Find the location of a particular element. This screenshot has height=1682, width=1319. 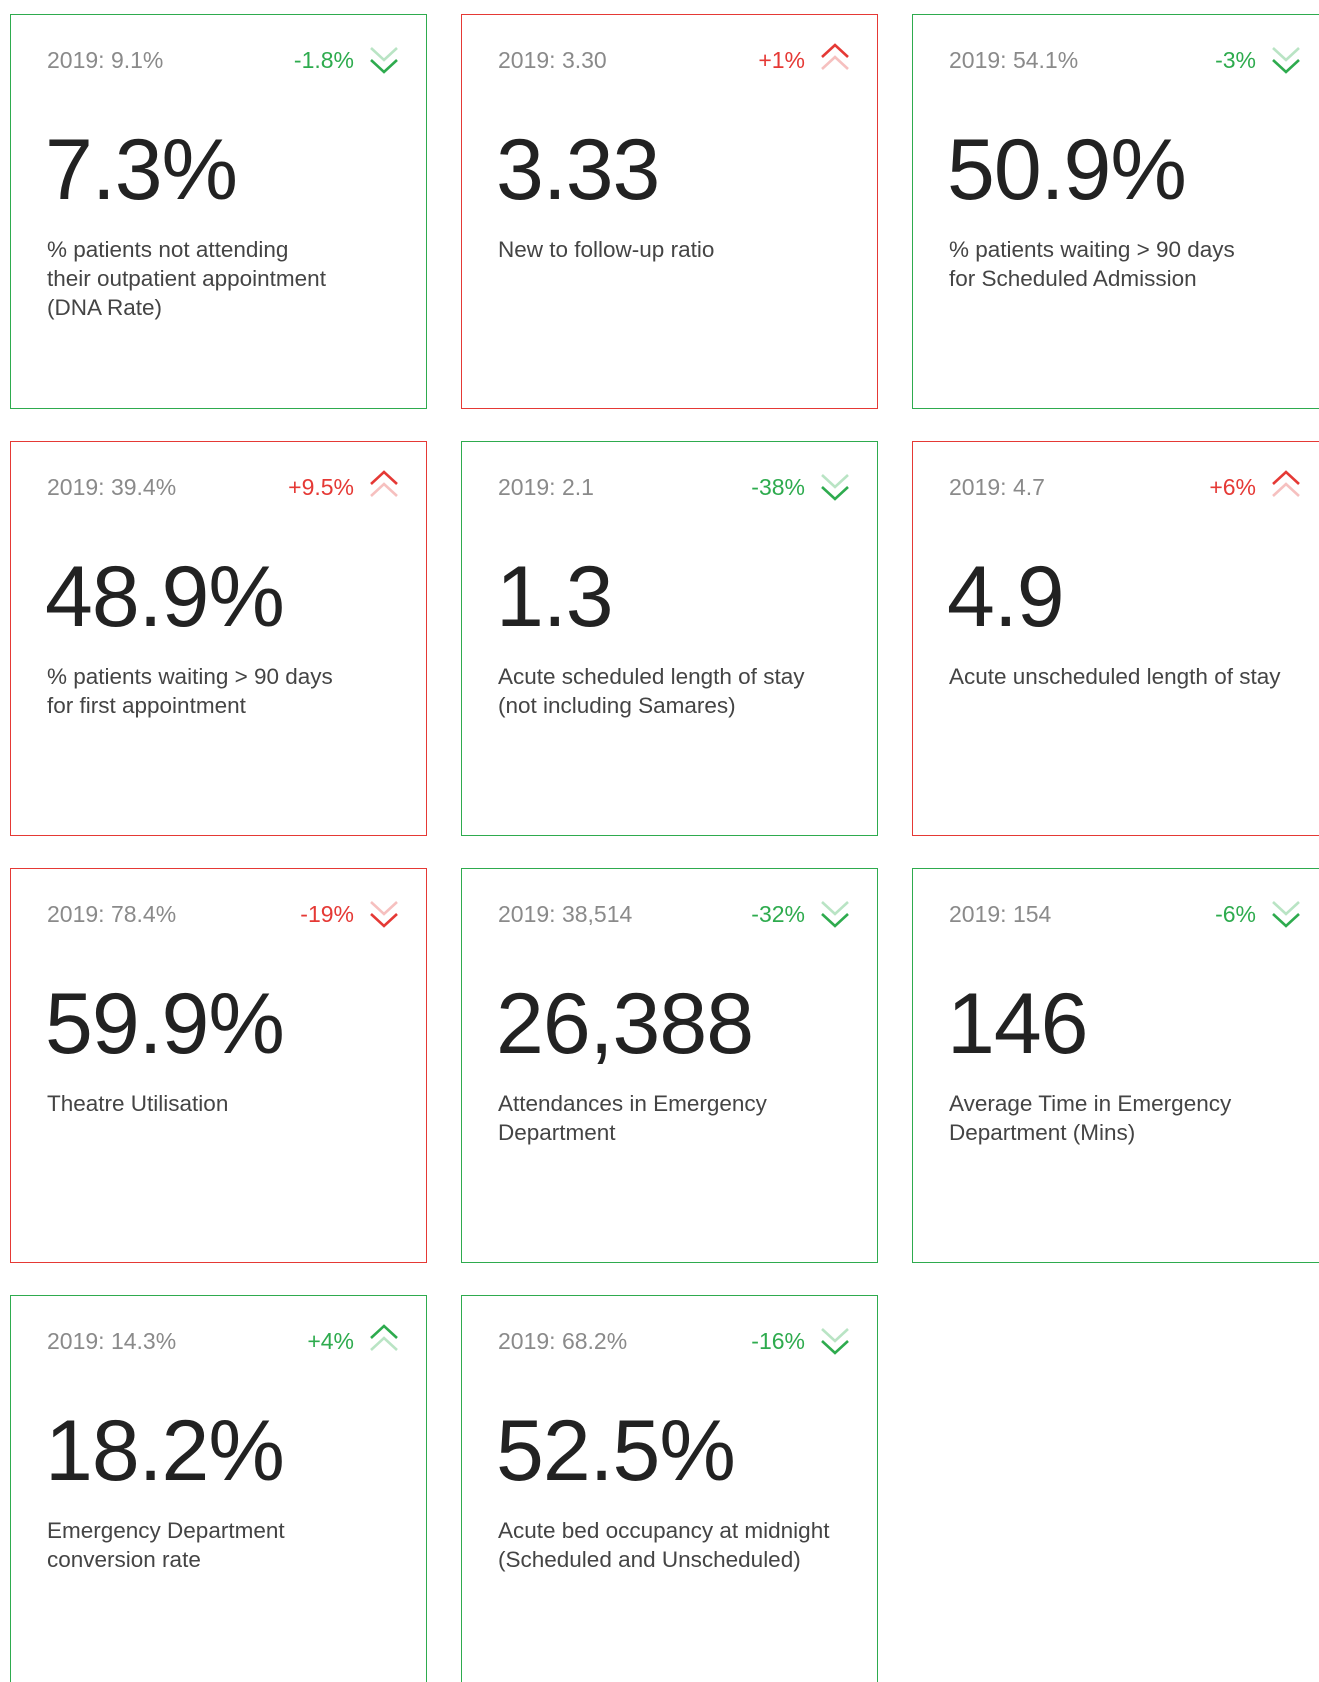

baseline-text: 2019: 54.1% is located at coordinates (1014, 60).